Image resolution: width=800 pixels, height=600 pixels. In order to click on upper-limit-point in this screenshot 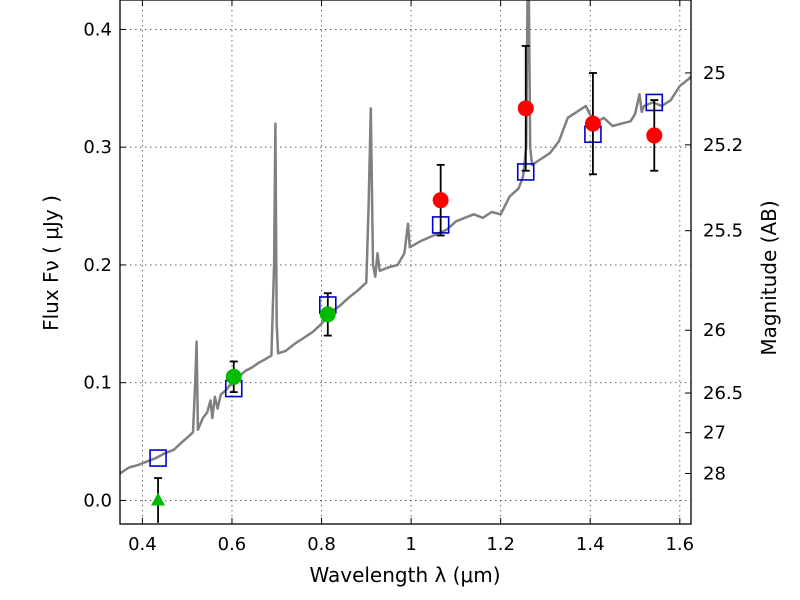, I will do `click(158, 499)`.